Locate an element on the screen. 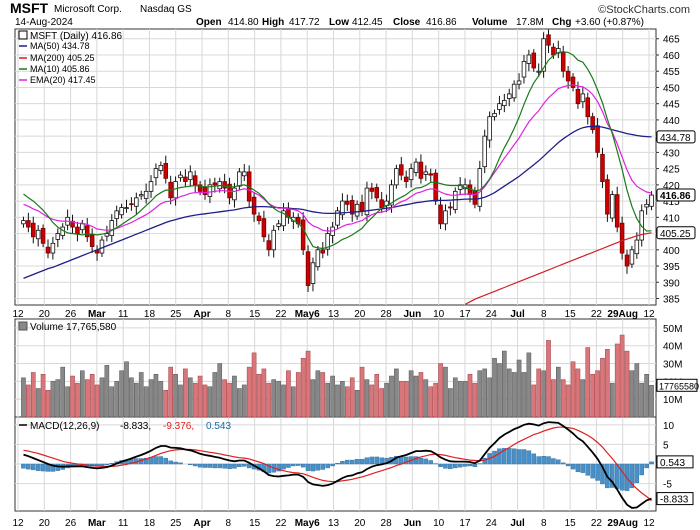 Image resolution: width=700 pixels, height=530 pixels. ma200-line is located at coordinates (558, 268).